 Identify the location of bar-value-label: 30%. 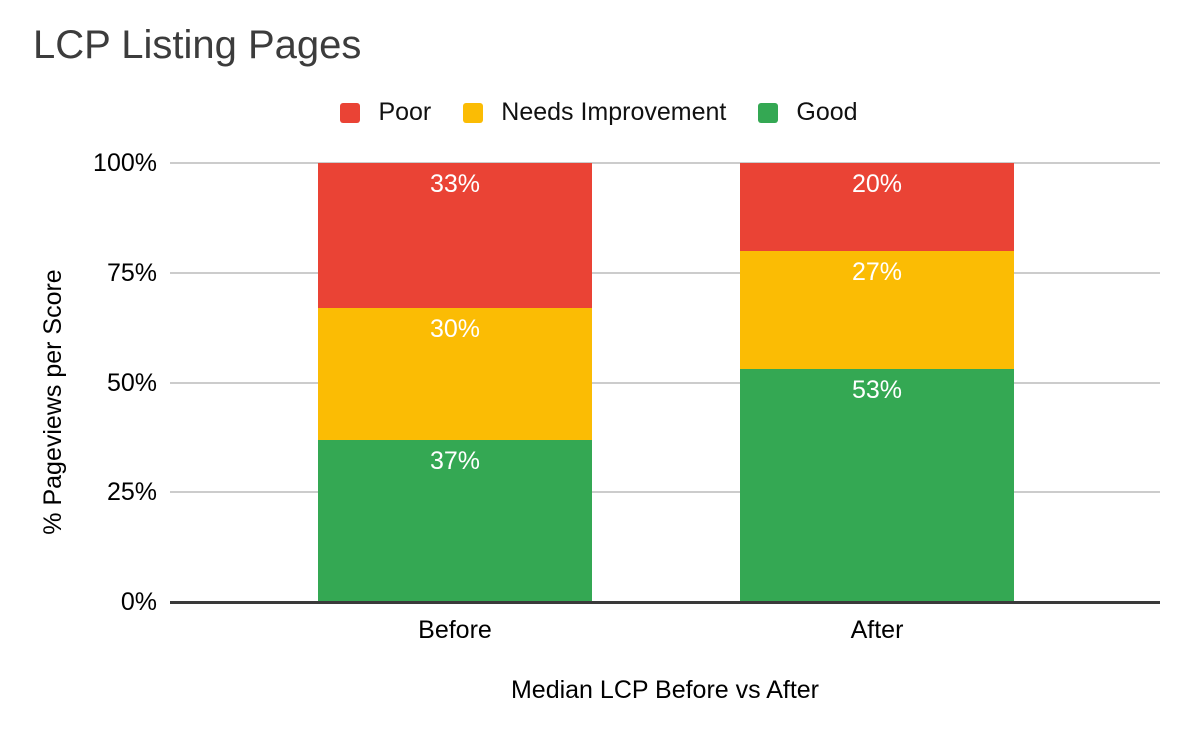
(455, 328).